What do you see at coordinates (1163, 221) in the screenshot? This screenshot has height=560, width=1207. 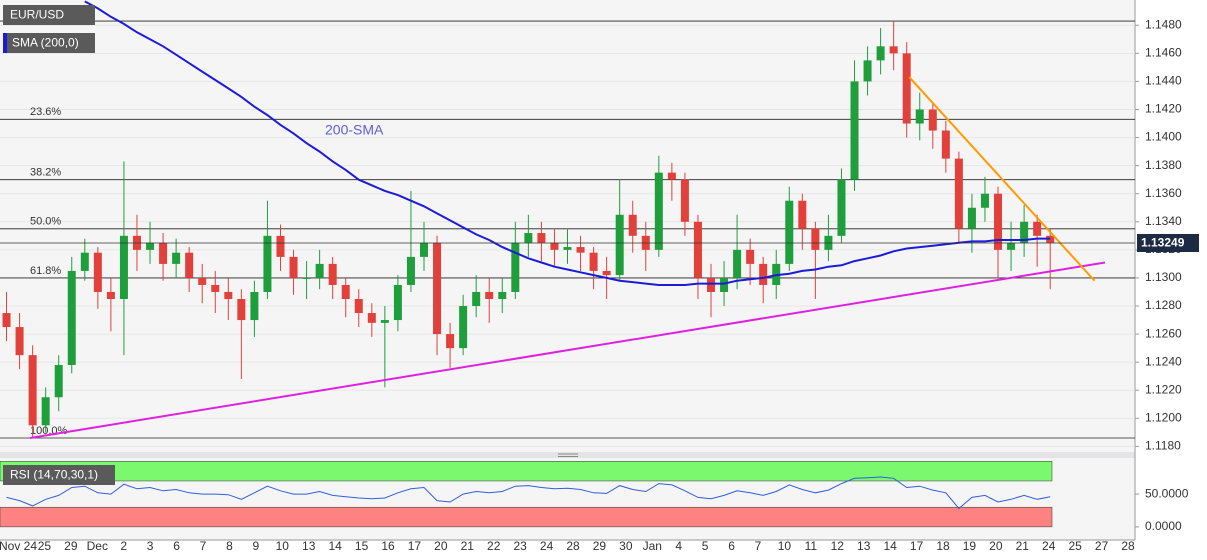 I see `y-tick-label: 1.1340` at bounding box center [1163, 221].